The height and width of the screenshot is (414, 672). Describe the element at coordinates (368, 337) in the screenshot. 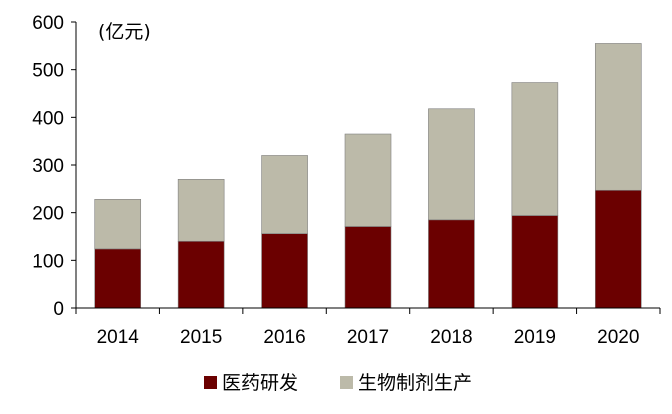

I see `x-tick-label: 2017` at that location.